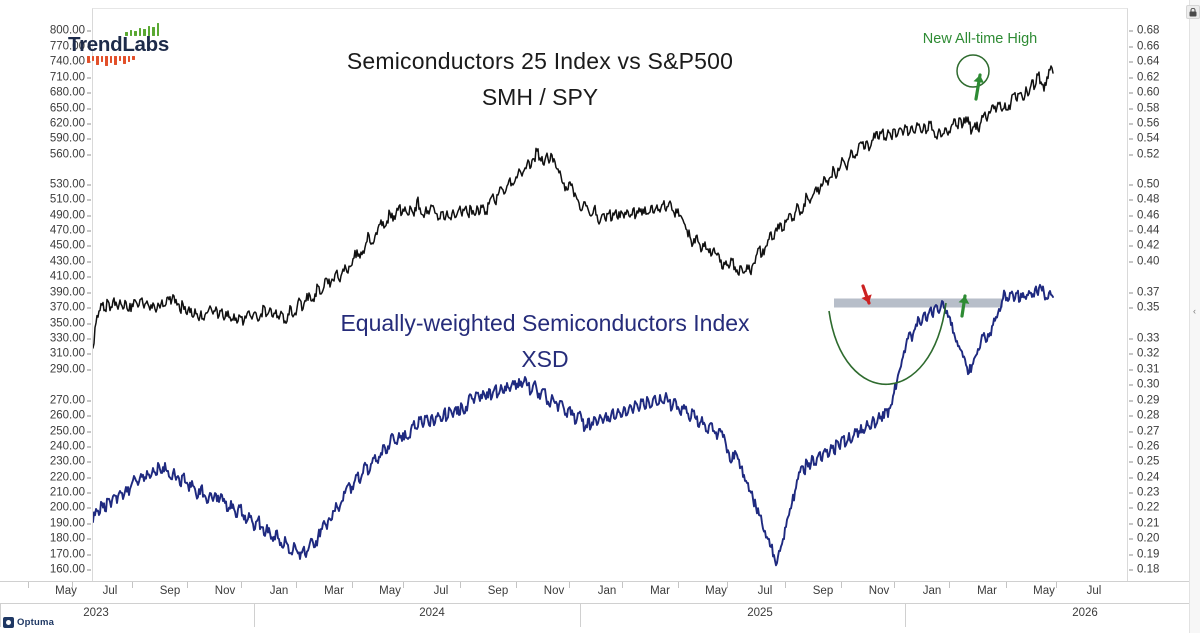 This screenshot has width=1200, height=633. What do you see at coordinates (254, 615) in the screenshot?
I see `x-axis-year-separator` at bounding box center [254, 615].